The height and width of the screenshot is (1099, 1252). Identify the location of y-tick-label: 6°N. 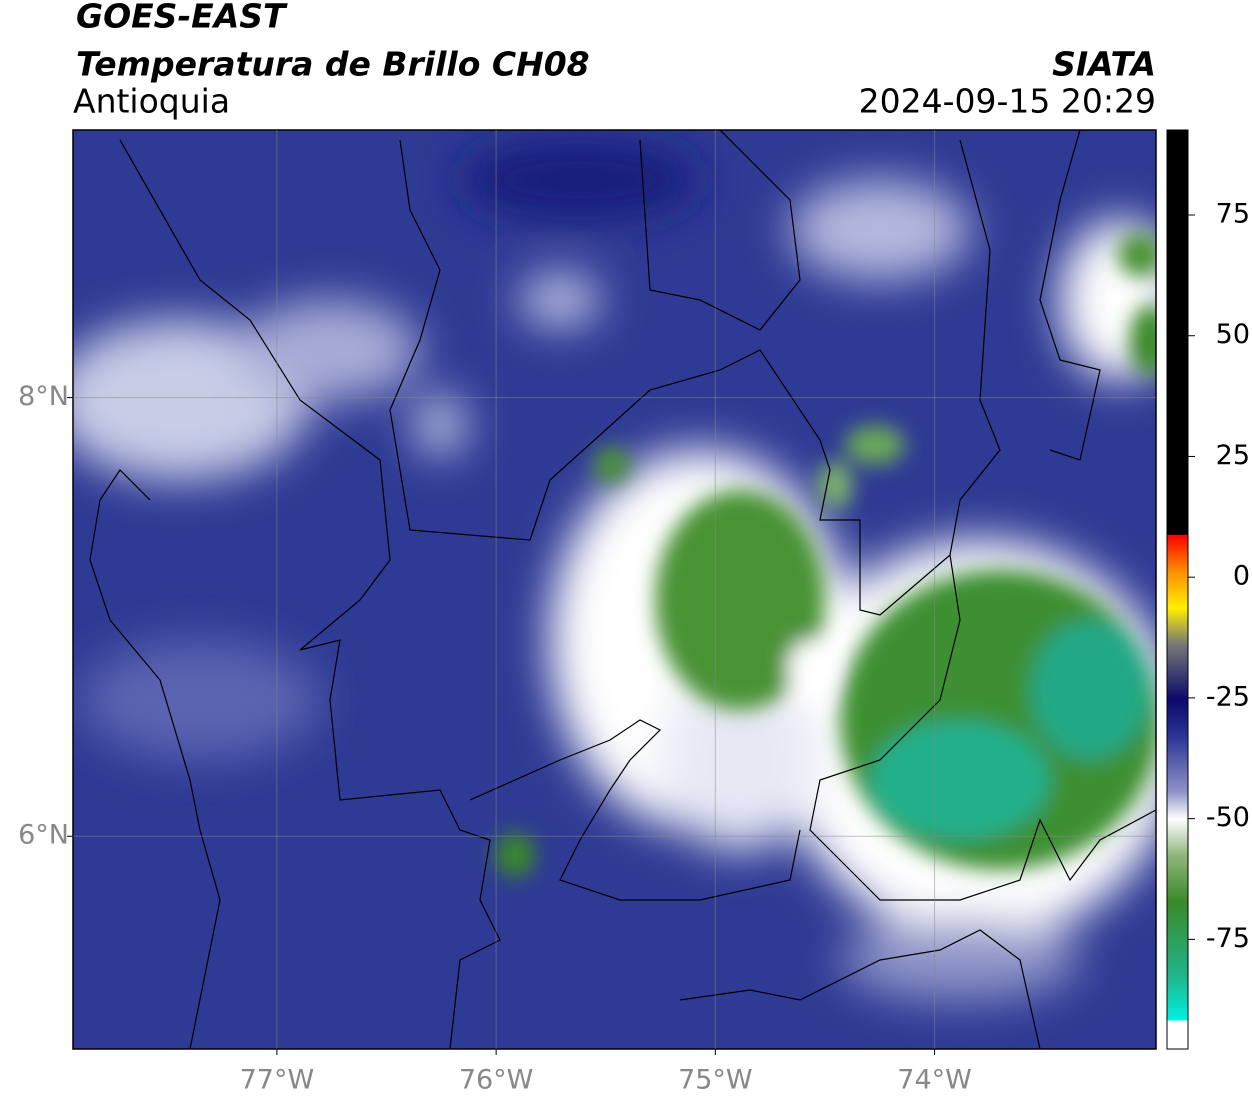
(43, 835).